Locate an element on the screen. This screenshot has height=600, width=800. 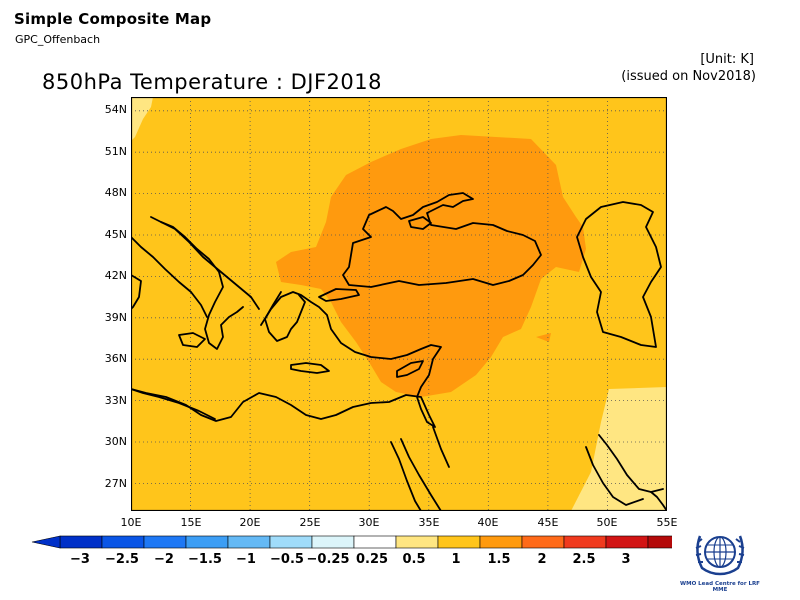
colorbar-tick-label: −3 is located at coordinates (80, 559).